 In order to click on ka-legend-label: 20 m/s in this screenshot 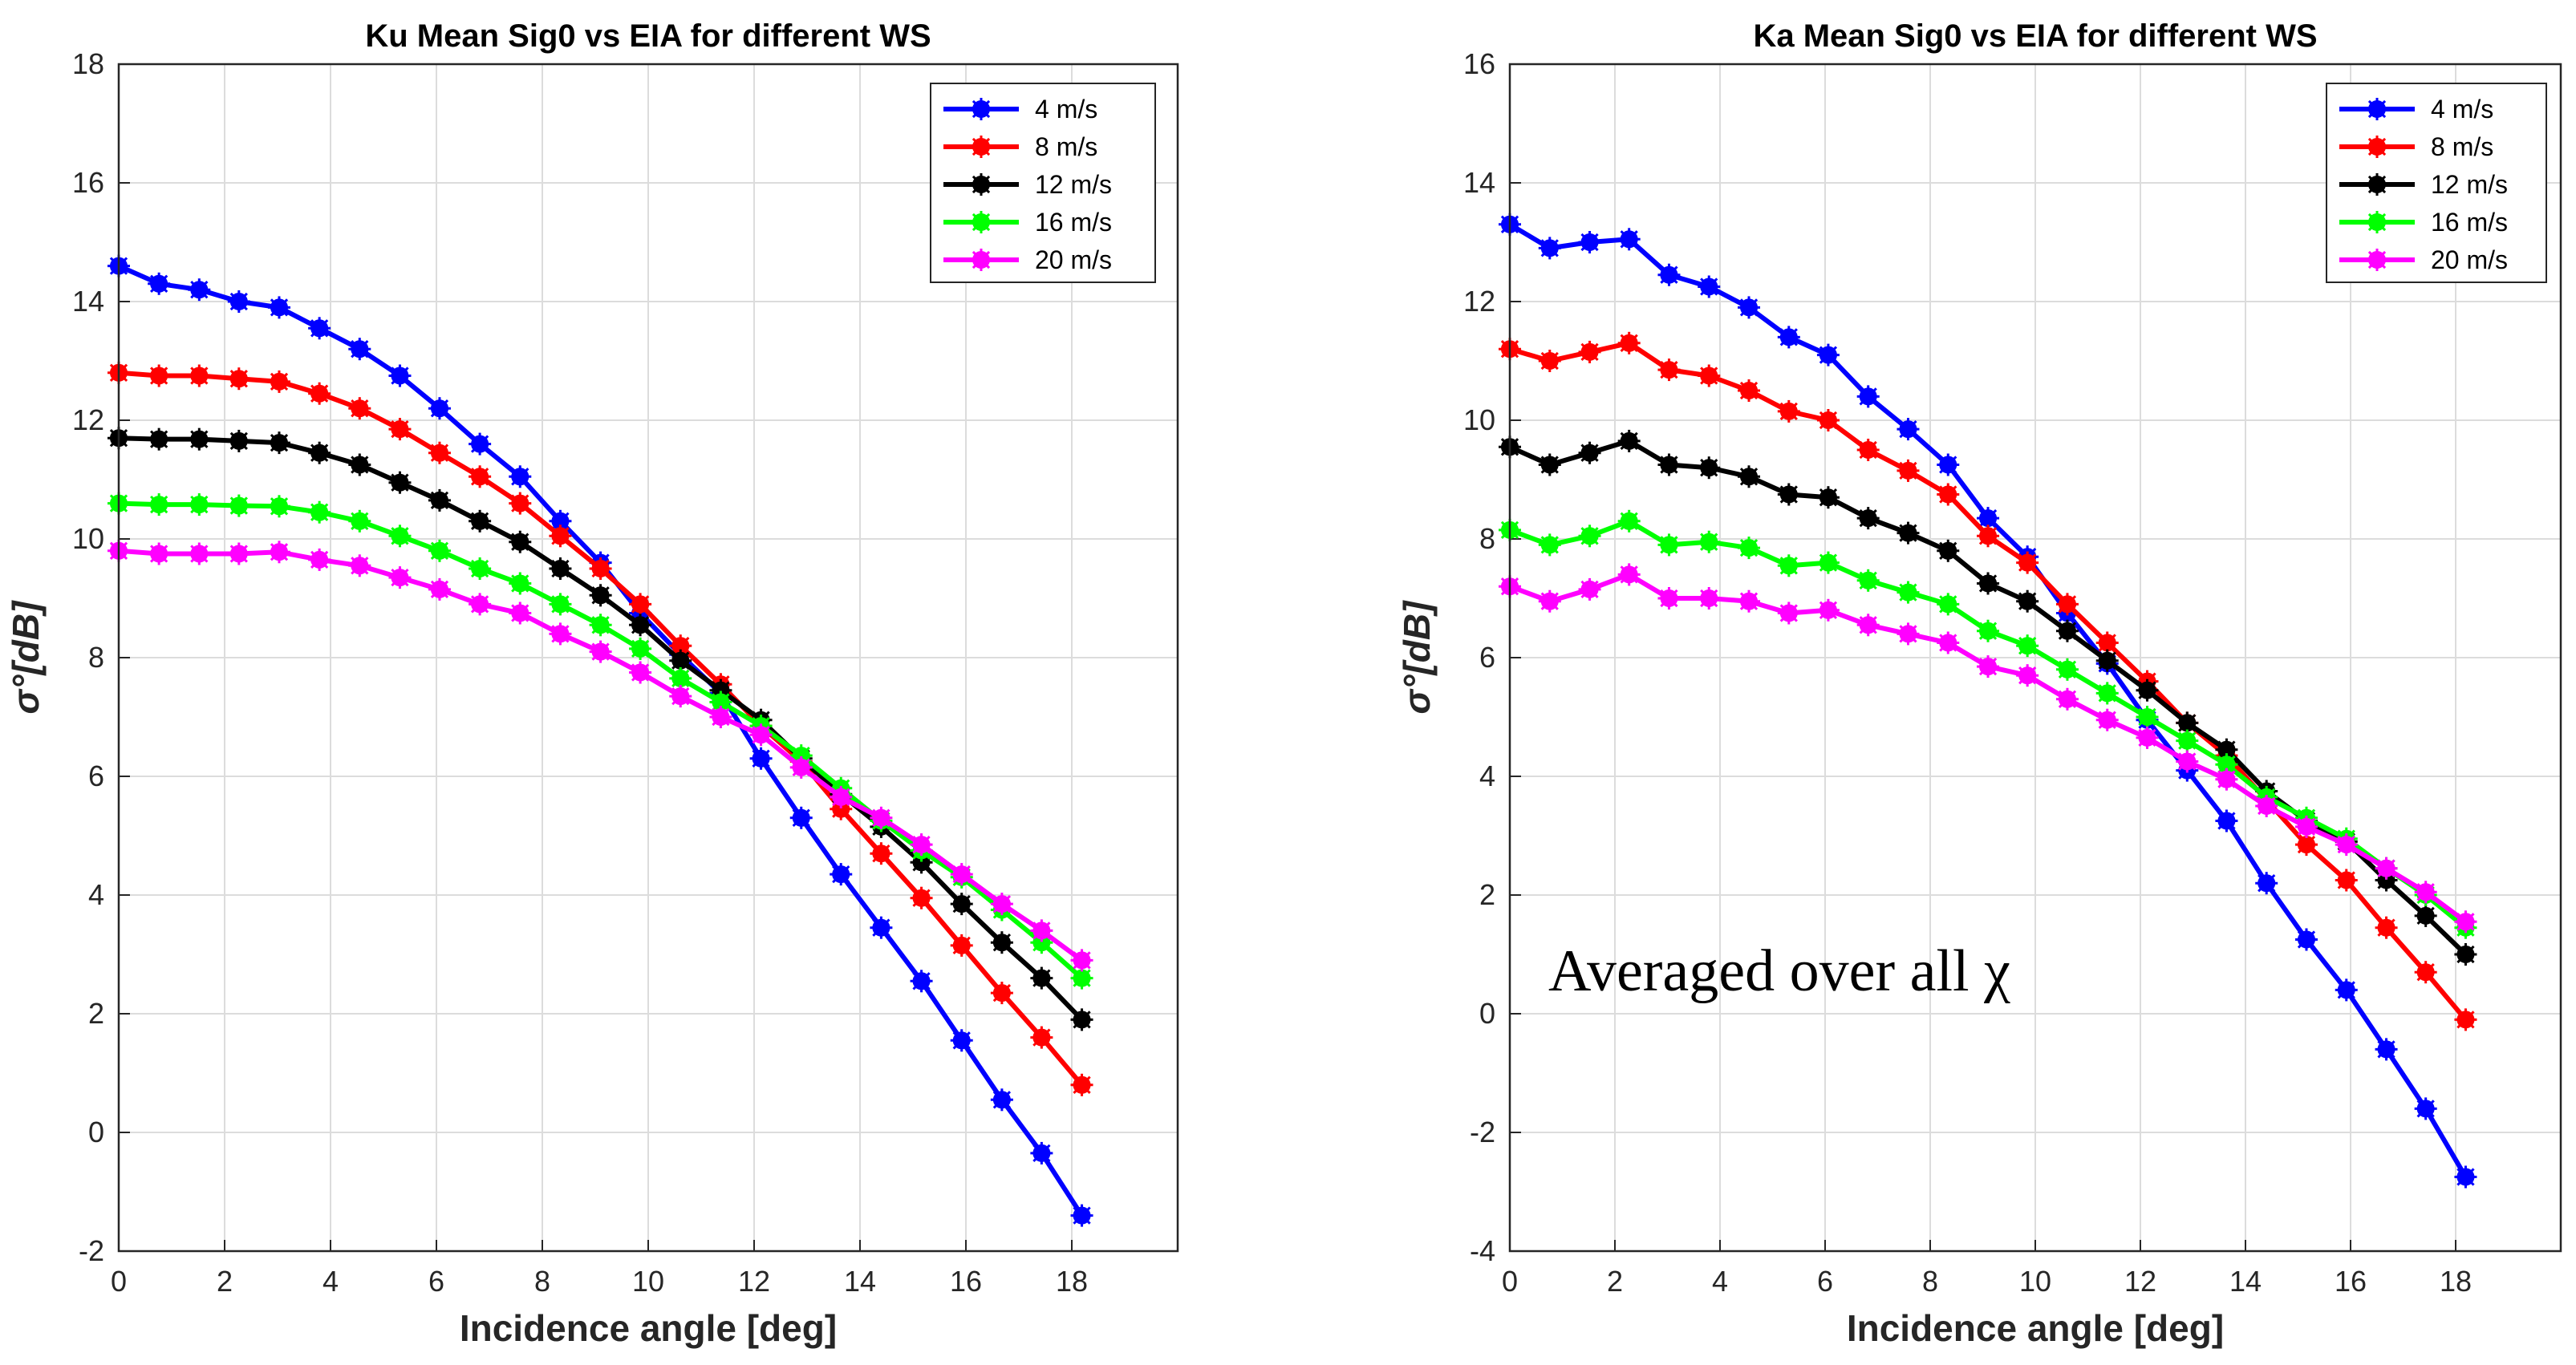, I will do `click(2469, 259)`.